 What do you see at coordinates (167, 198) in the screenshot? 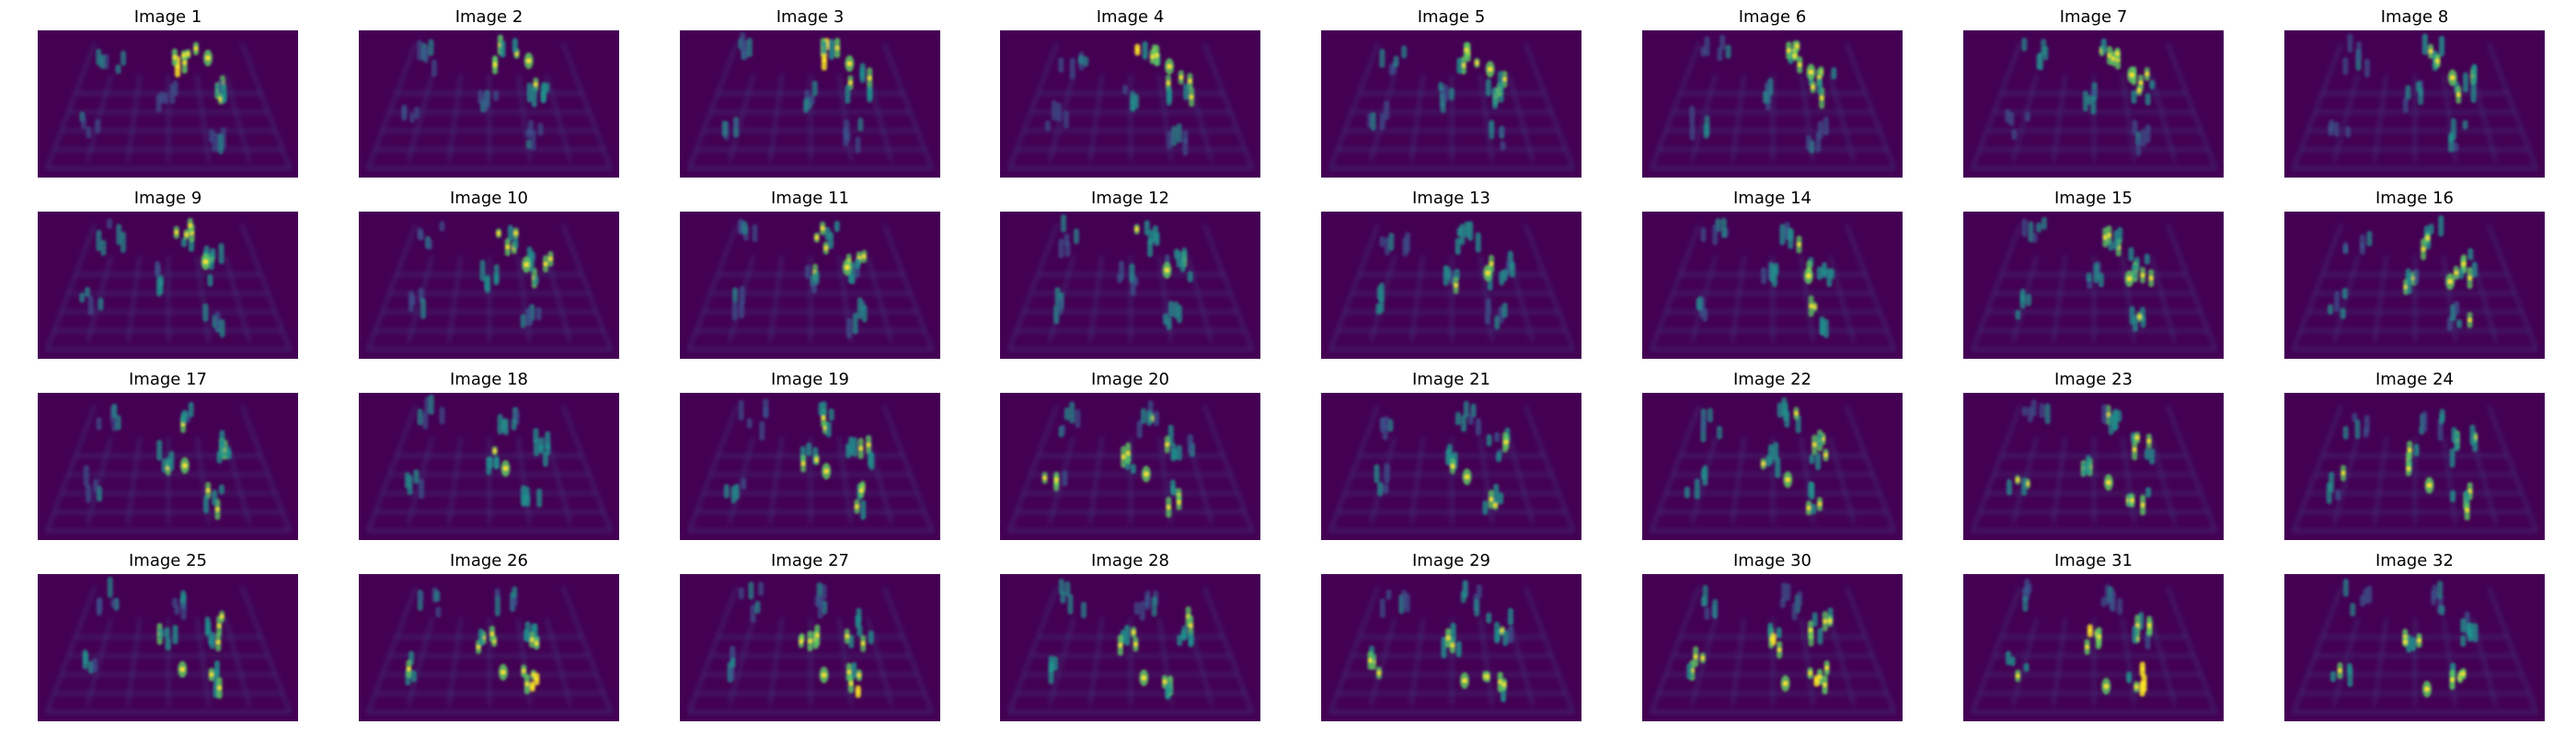
I see `panel-title: Image 9` at bounding box center [167, 198].